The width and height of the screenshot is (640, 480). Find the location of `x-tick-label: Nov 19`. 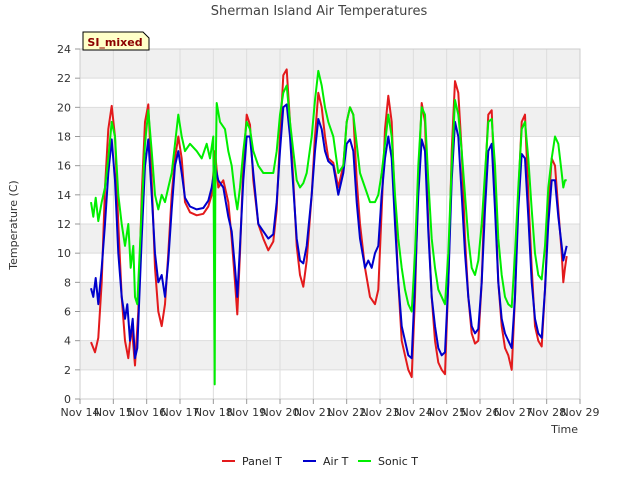

x-tick-label: Nov 19 is located at coordinates (246, 412).